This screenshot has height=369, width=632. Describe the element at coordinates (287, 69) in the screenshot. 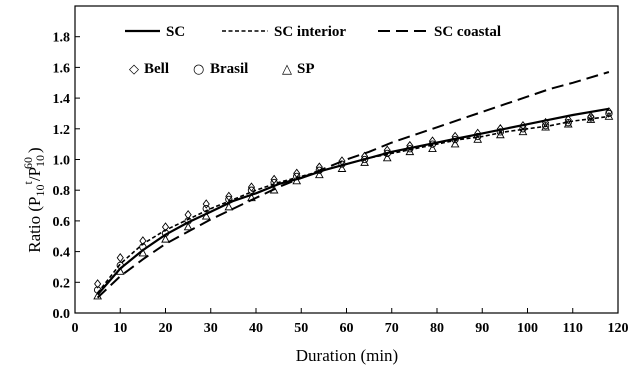

I see `triangle-marker-icon: △` at that location.